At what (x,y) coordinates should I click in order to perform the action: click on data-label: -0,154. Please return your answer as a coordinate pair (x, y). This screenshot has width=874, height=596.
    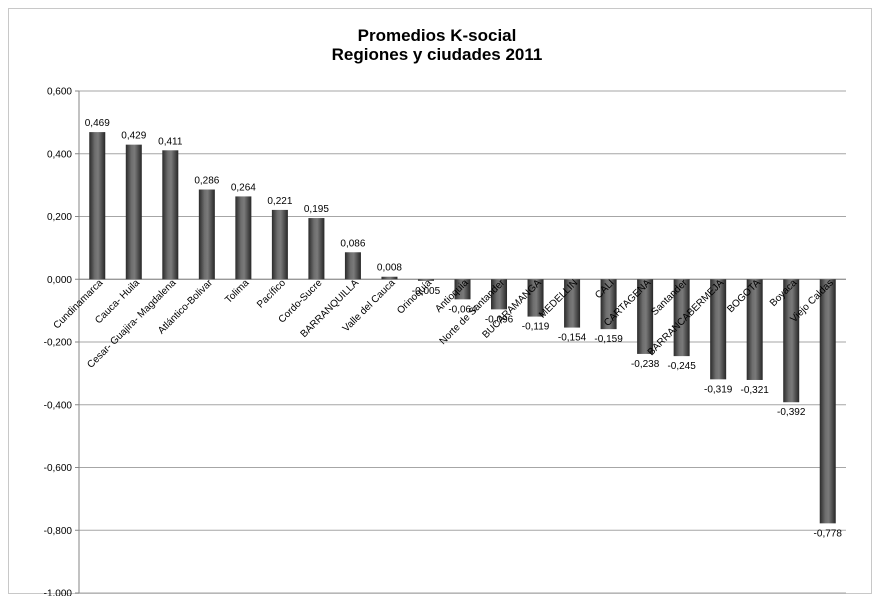
    Looking at the image, I should click on (572, 338).